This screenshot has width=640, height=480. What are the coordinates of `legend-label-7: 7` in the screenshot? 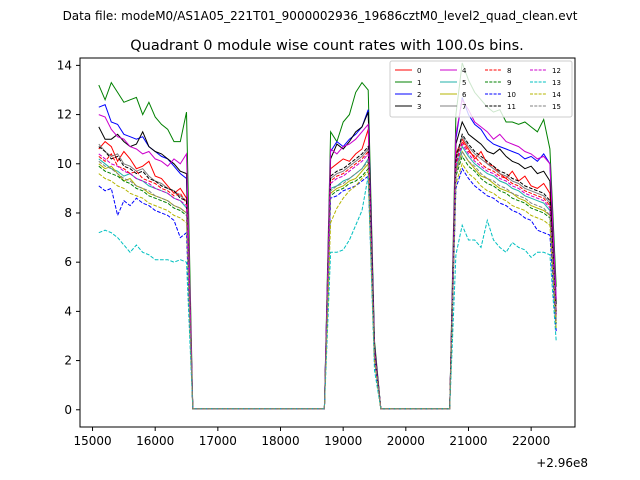 It's located at (464, 107).